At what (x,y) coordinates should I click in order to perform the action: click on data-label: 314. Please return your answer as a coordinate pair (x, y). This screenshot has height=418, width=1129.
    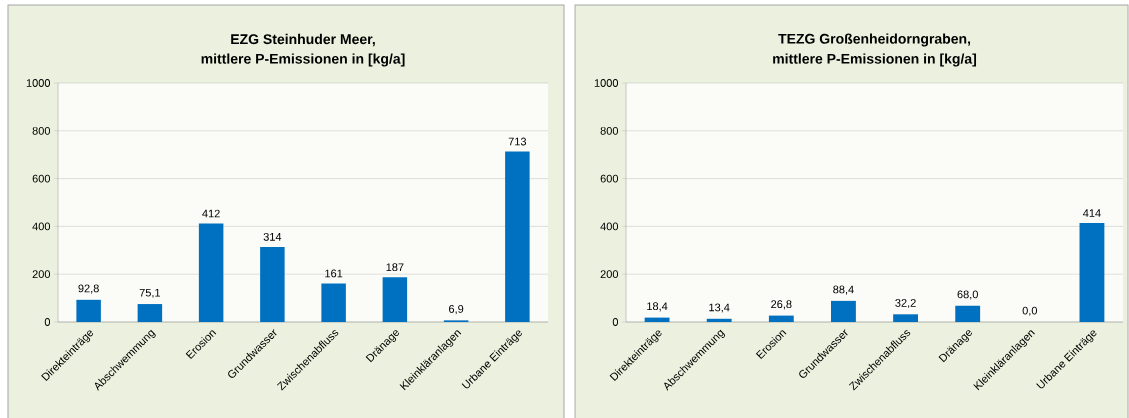
    Looking at the image, I should click on (272, 236).